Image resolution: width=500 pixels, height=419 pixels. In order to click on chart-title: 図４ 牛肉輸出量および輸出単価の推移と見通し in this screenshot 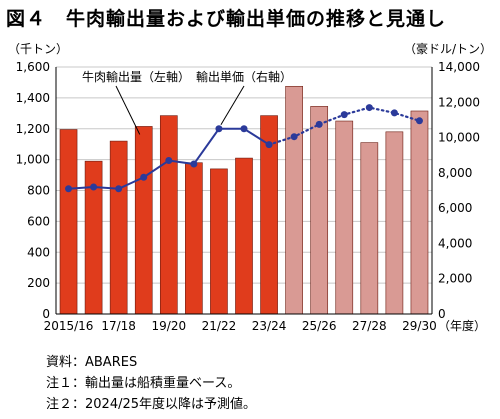, I will do `click(226, 19)`.